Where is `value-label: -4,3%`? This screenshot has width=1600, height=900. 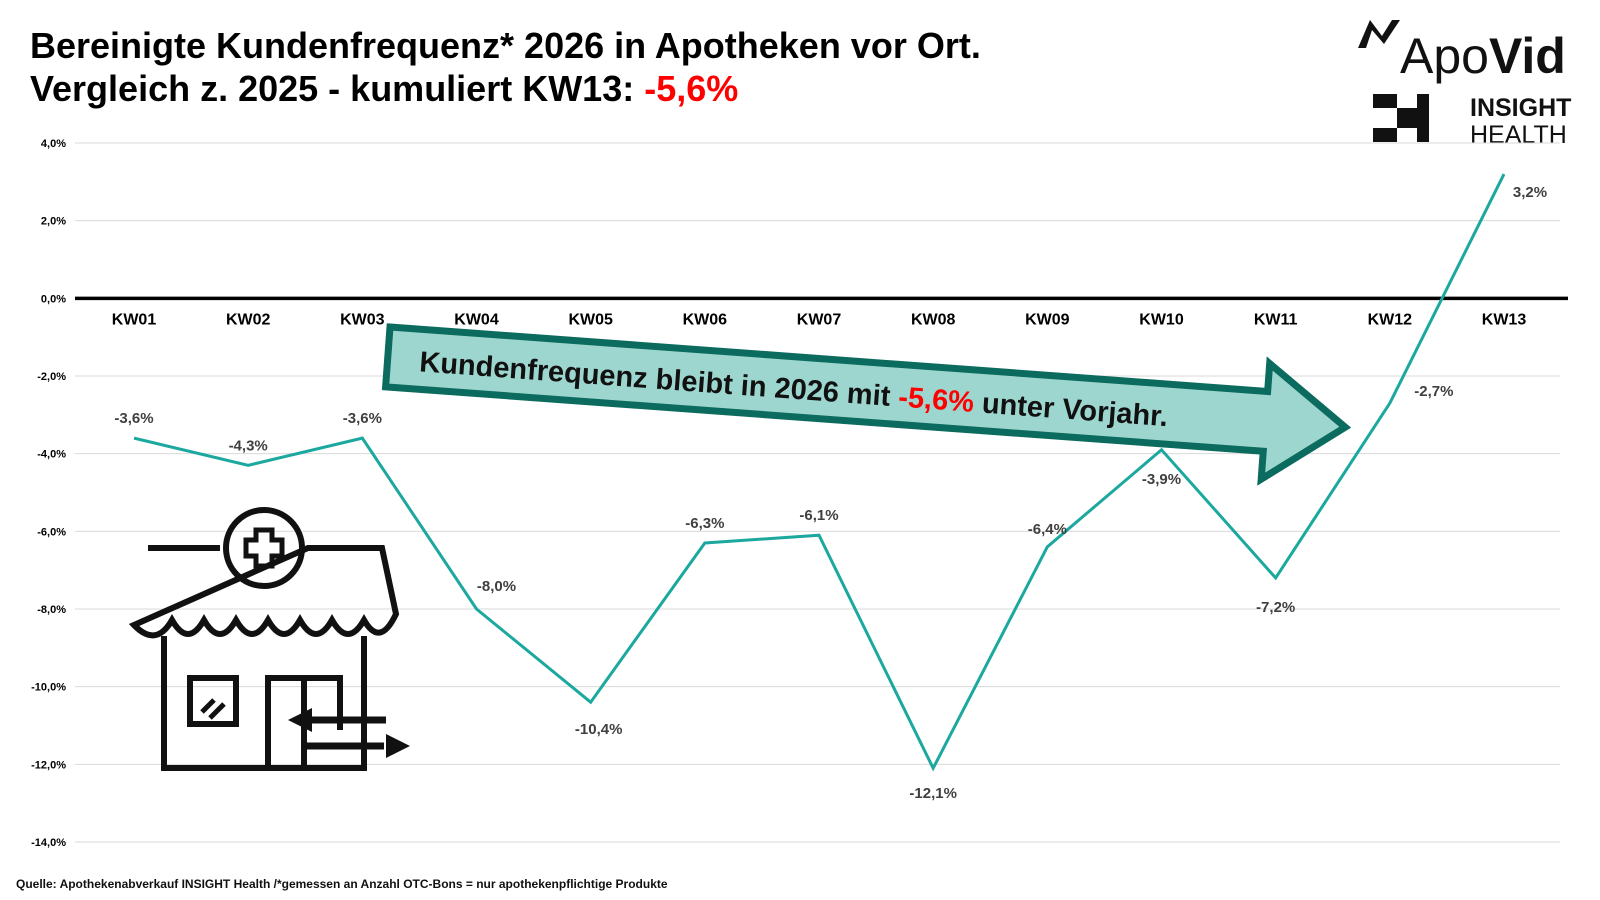 value-label: -4,3% is located at coordinates (248, 445).